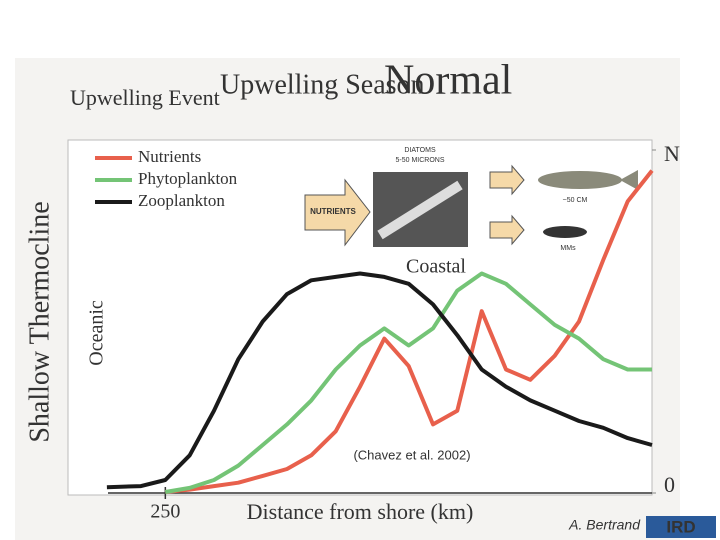  Describe the element at coordinates (188, 178) in the screenshot. I see `legend-label: Phytoplankton` at that location.